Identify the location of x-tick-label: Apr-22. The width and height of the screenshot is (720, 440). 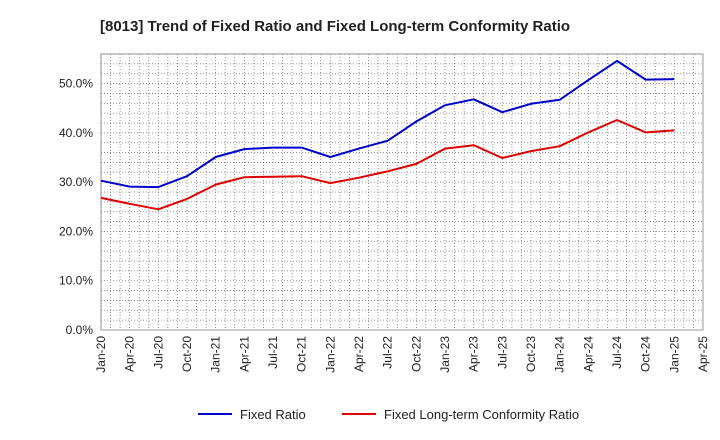
(359, 354).